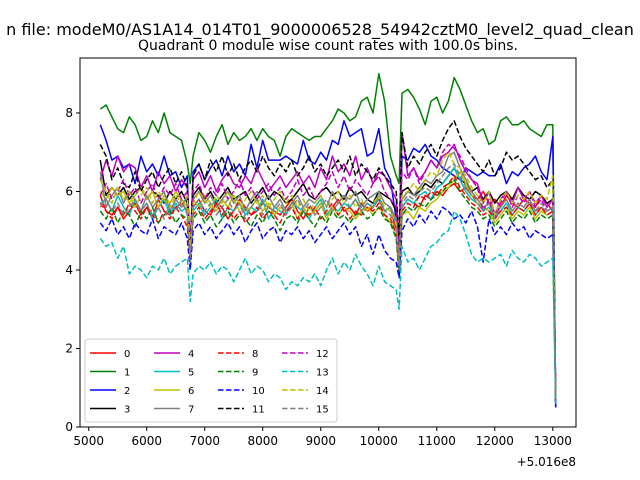  I want to click on x-tick-label: 9000, so click(320, 441).